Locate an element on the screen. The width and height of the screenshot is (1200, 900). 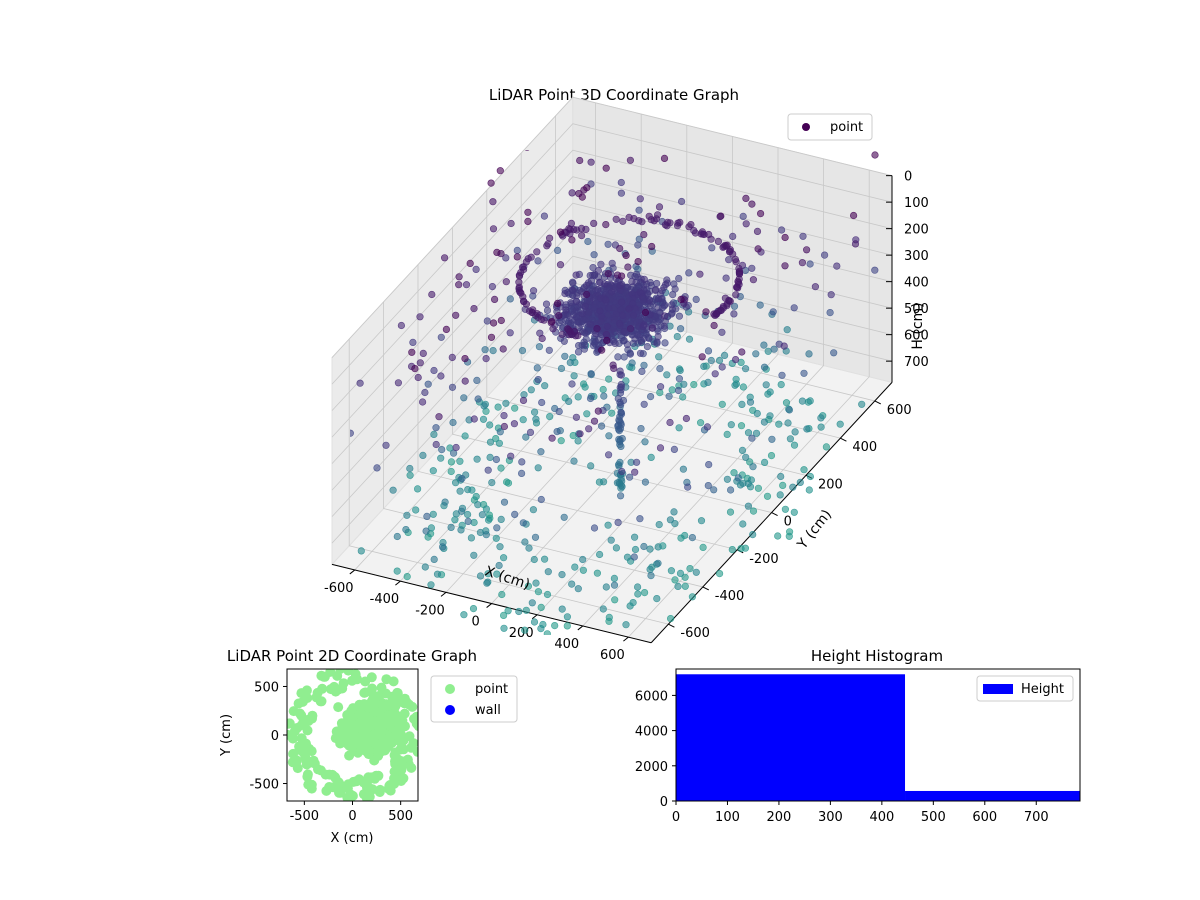
legend-marker-wall-2d is located at coordinates (450, 710).